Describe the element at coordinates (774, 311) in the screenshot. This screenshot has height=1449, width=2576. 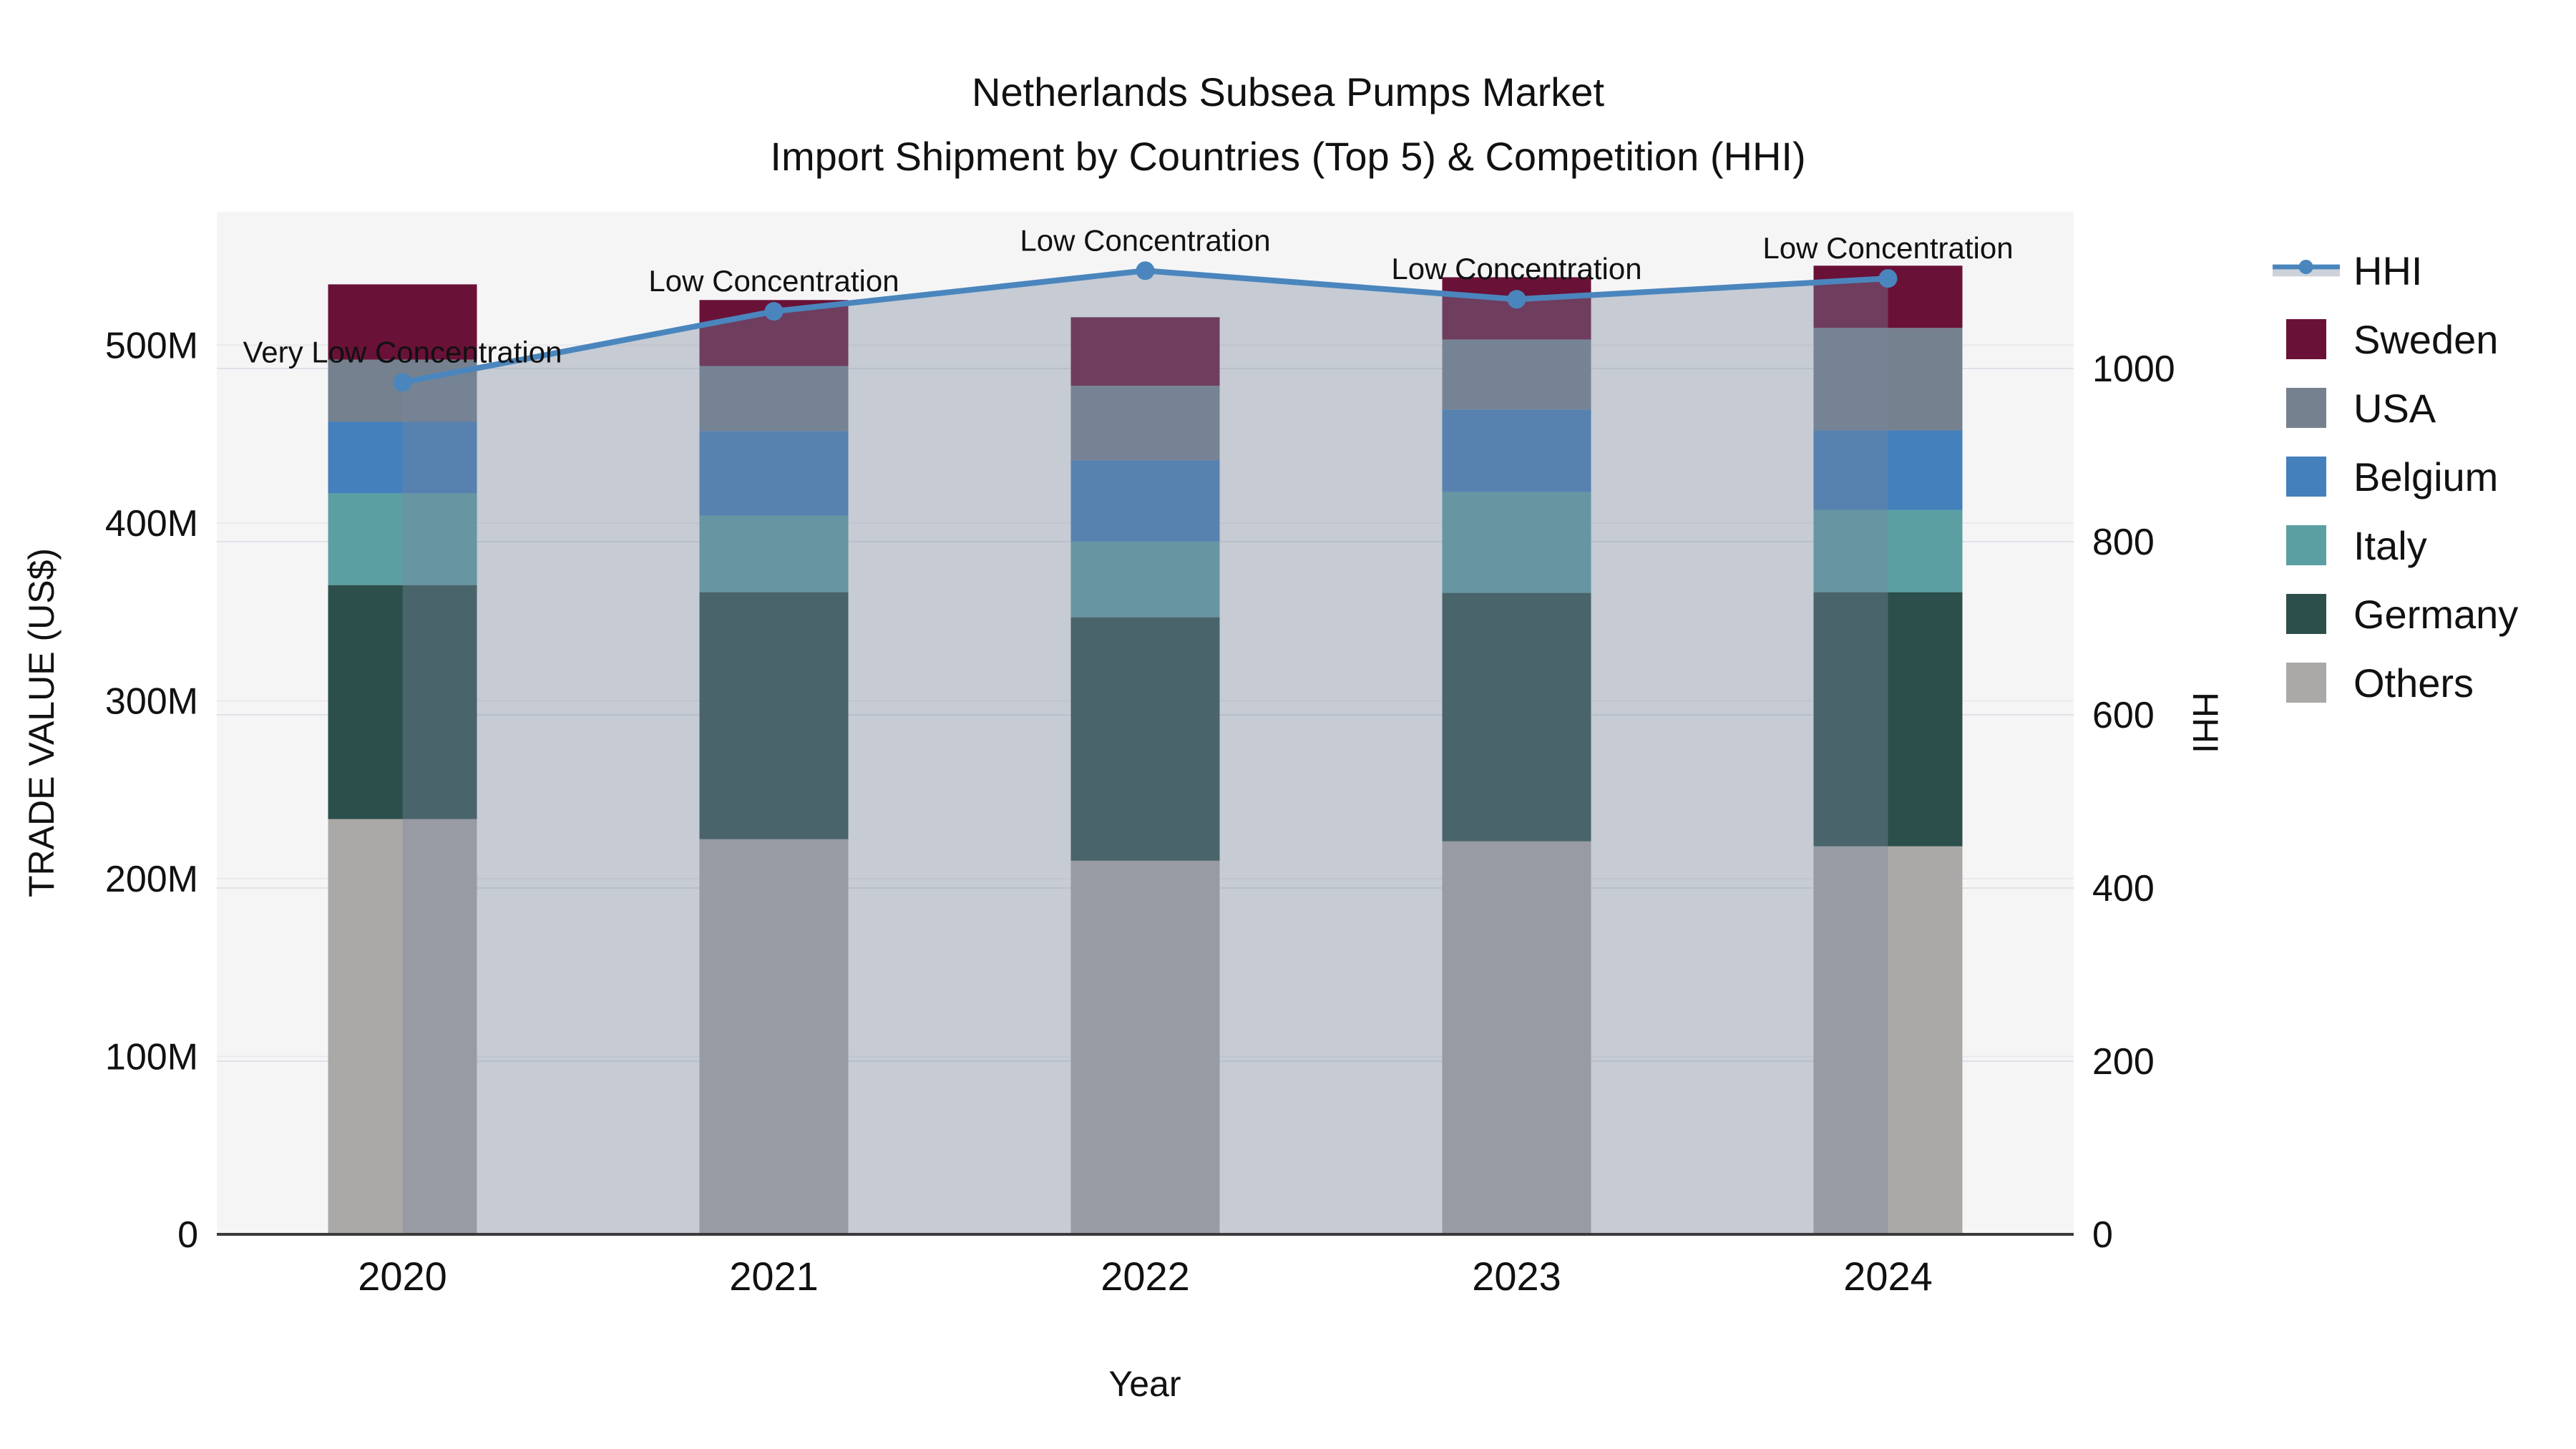
I see `hhi-marker-2021` at that location.